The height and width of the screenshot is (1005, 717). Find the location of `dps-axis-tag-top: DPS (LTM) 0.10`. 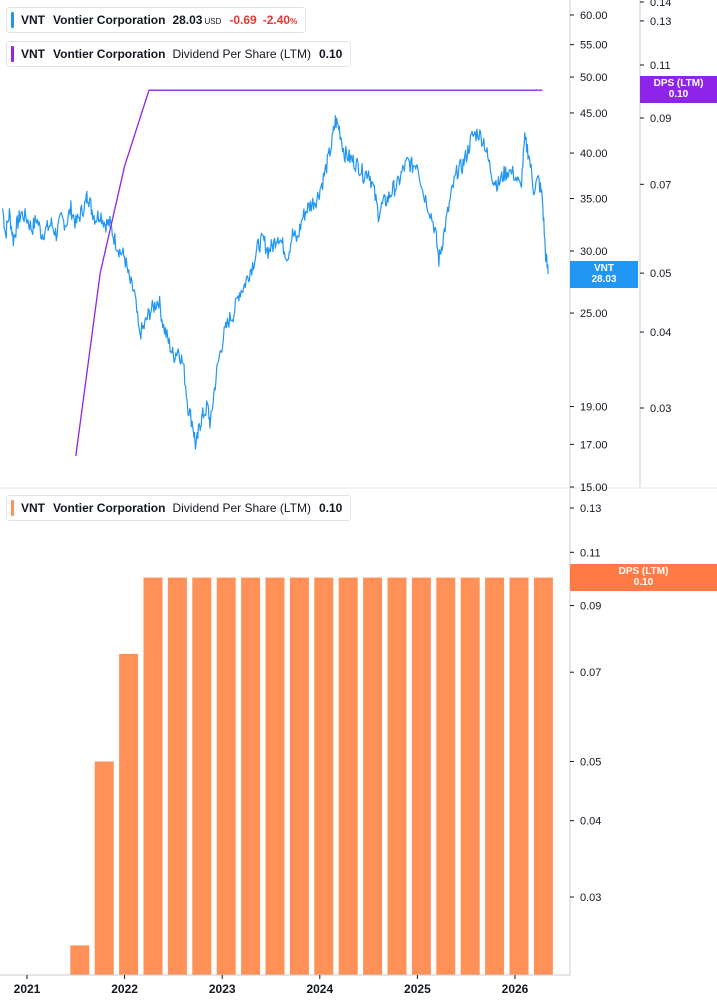

dps-axis-tag-top: DPS (LTM) 0.10 is located at coordinates (678, 89).